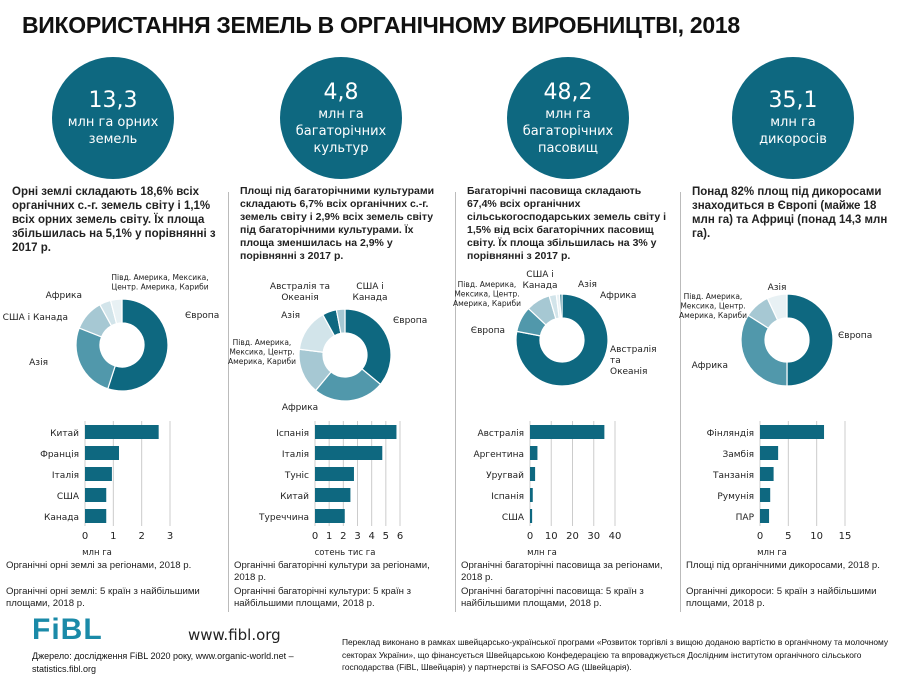 This screenshot has height=678, width=902. I want to click on summary-circle: 13,3 млн га орних земель, so click(113, 118).